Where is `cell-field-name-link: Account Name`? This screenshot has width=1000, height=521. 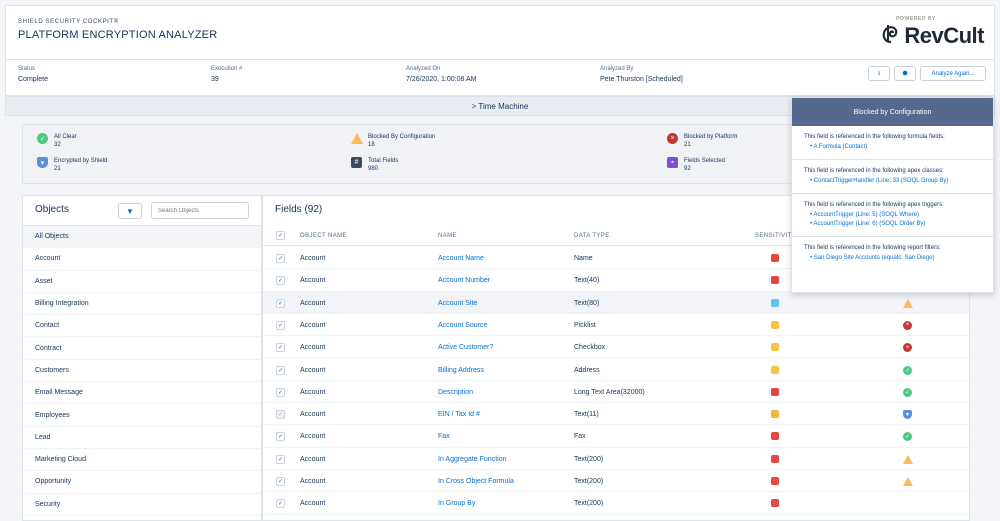 cell-field-name-link: Account Name is located at coordinates (461, 258).